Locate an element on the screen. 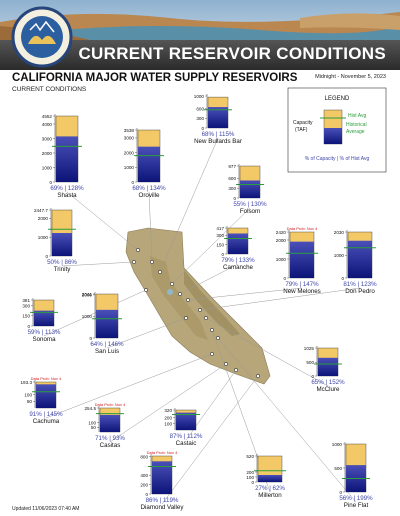 The image size is (400, 516). pct-hist-avg: 133% is located at coordinates (247, 260).